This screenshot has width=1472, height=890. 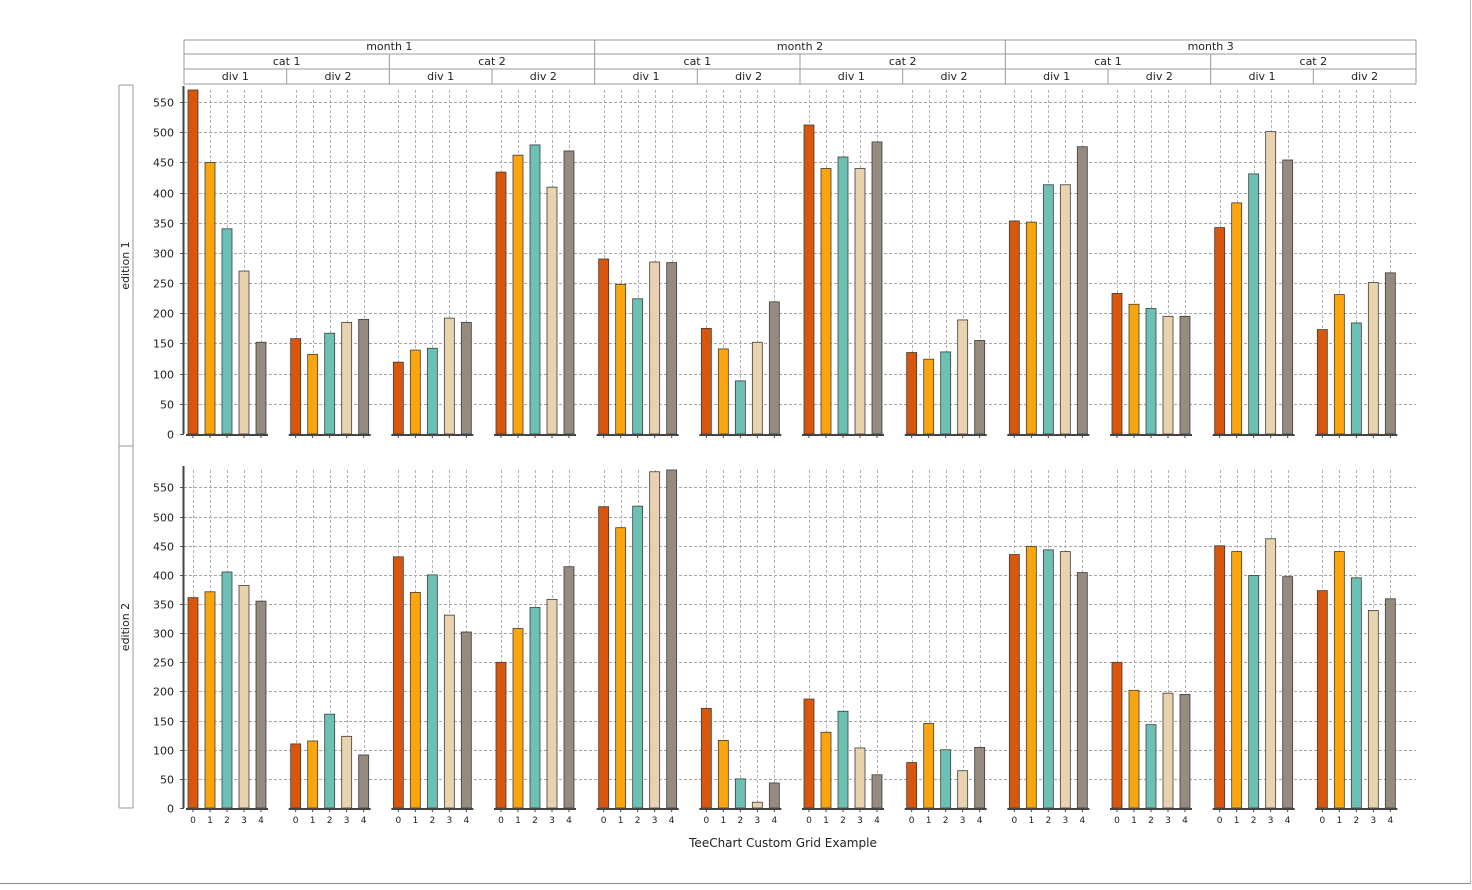 I want to click on header-month-label: month 1, so click(x=389, y=46).